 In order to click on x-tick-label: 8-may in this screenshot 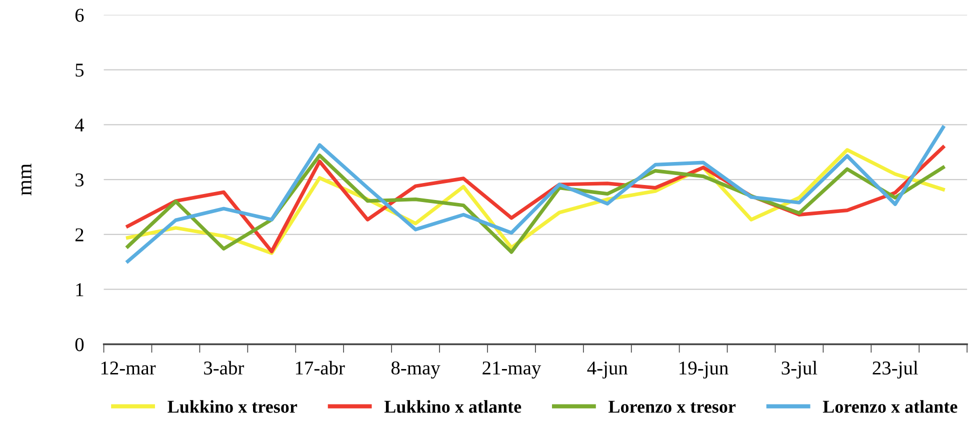, I will do `click(415, 370)`.